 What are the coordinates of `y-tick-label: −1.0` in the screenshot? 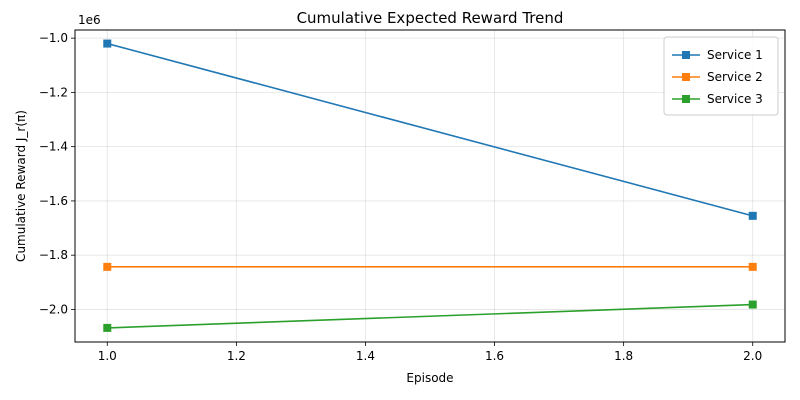 It's located at (53, 38).